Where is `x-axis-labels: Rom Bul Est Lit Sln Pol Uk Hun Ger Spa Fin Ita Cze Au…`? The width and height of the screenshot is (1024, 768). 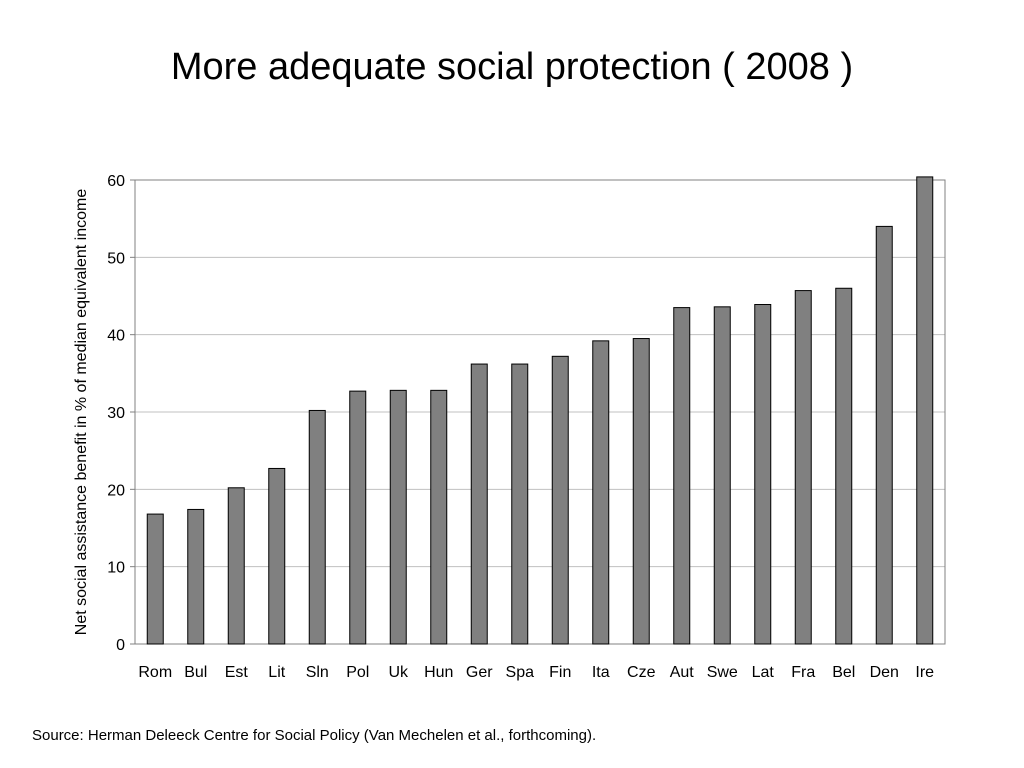
x-axis-labels: Rom Bul Est Lit Sln Pol Uk Hun Ger Spa Fin Ita Cze Au… is located at coordinates (536, 672).